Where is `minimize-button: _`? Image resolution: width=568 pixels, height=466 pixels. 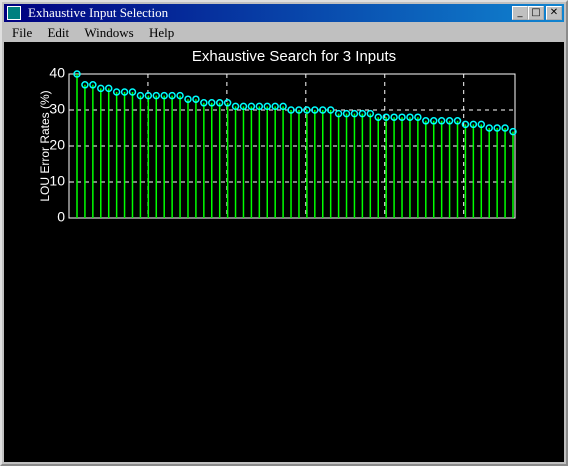 minimize-button: _ is located at coordinates (520, 13).